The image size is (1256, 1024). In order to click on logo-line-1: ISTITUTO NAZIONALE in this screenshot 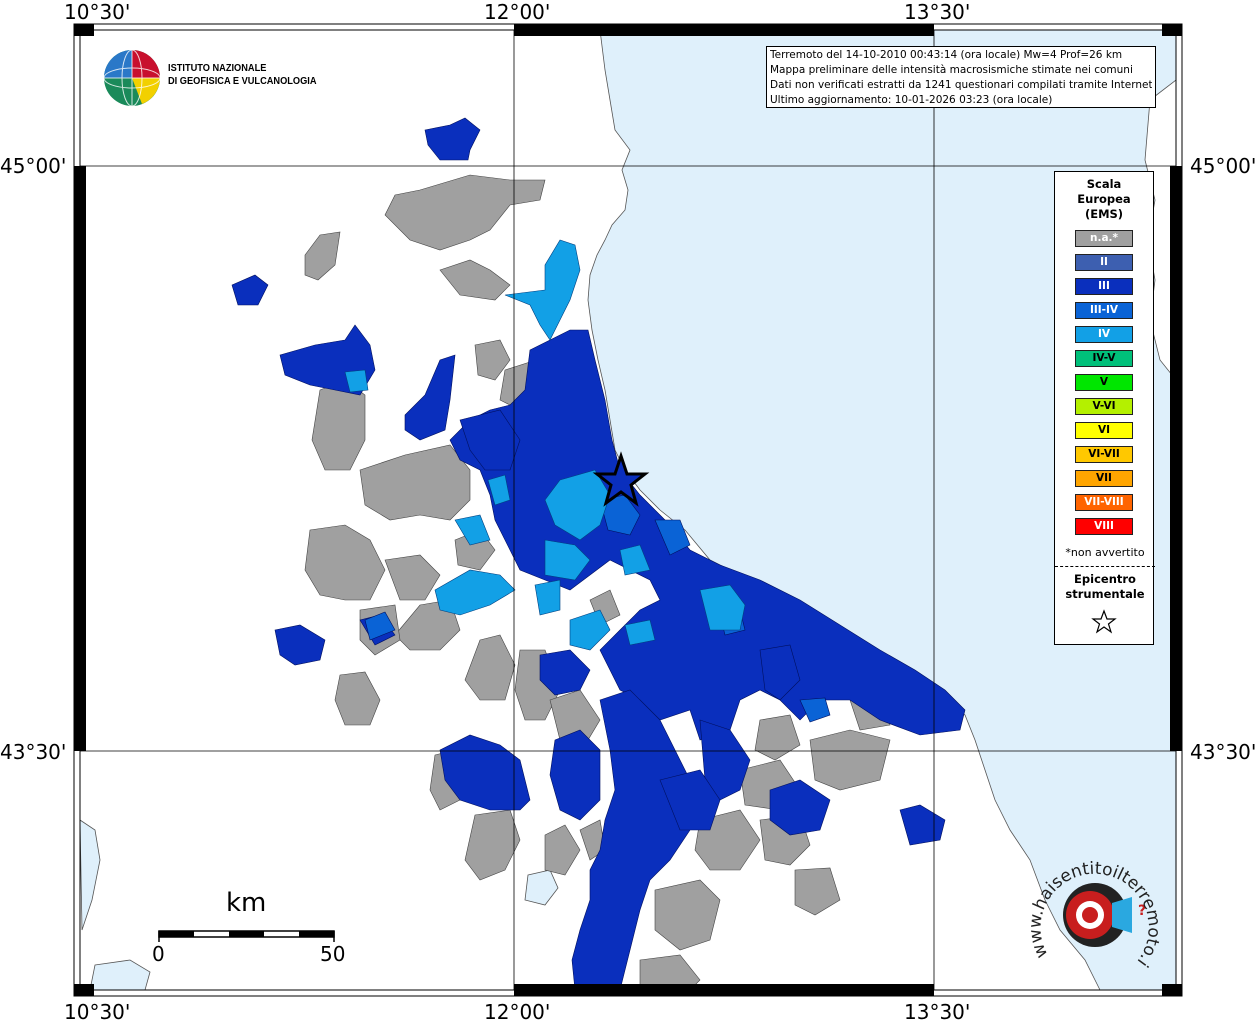, I will do `click(217, 68)`.